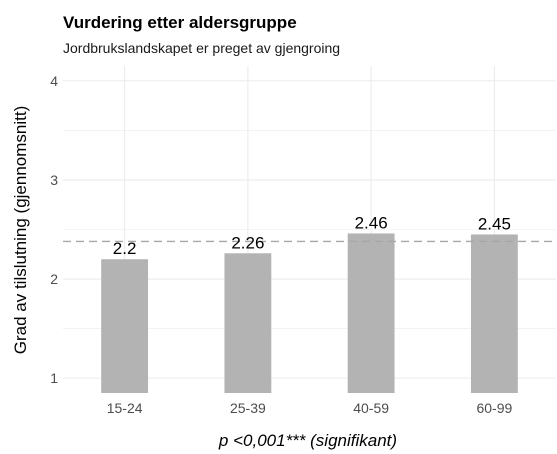  I want to click on chart-caption: p <0,001*** (signifikant), so click(307, 440).